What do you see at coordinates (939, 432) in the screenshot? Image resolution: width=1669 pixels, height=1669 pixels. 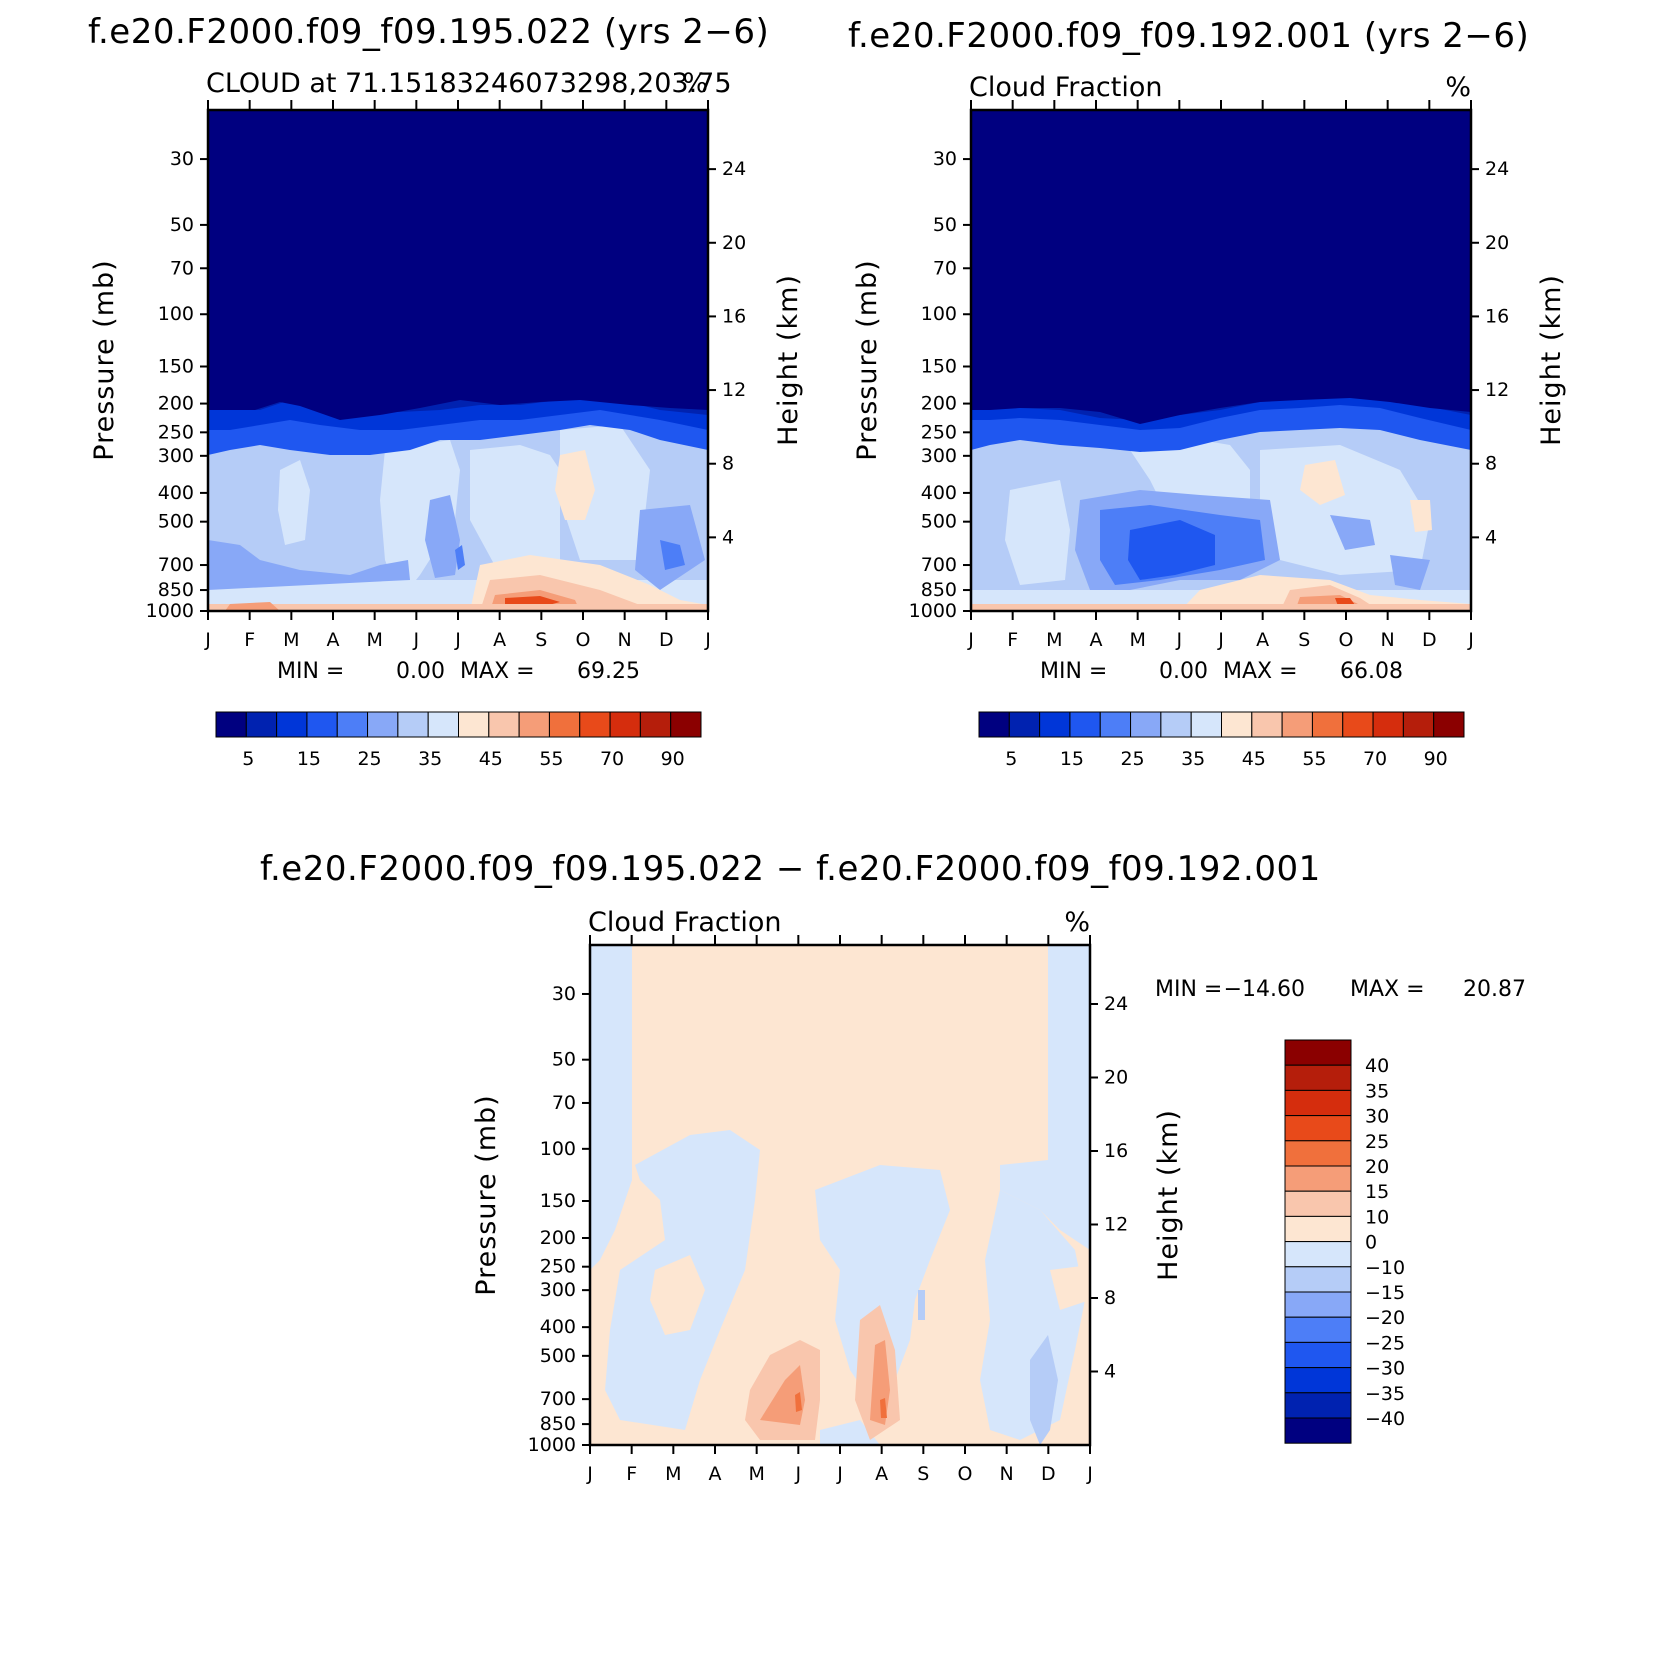 I see `pressure-tick-label: 250` at bounding box center [939, 432].